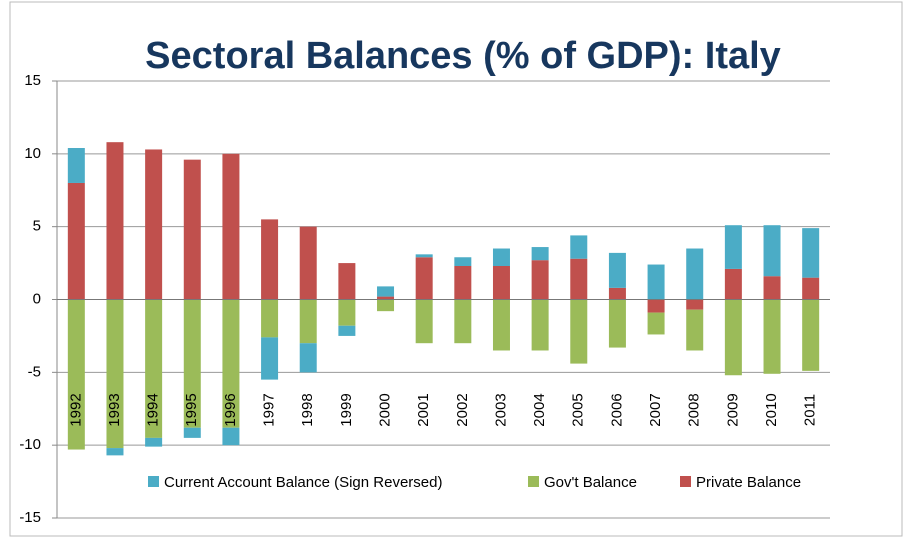 The height and width of the screenshot is (538, 906). What do you see at coordinates (32, 153) in the screenshot?
I see `y-tick-label: 10` at bounding box center [32, 153].